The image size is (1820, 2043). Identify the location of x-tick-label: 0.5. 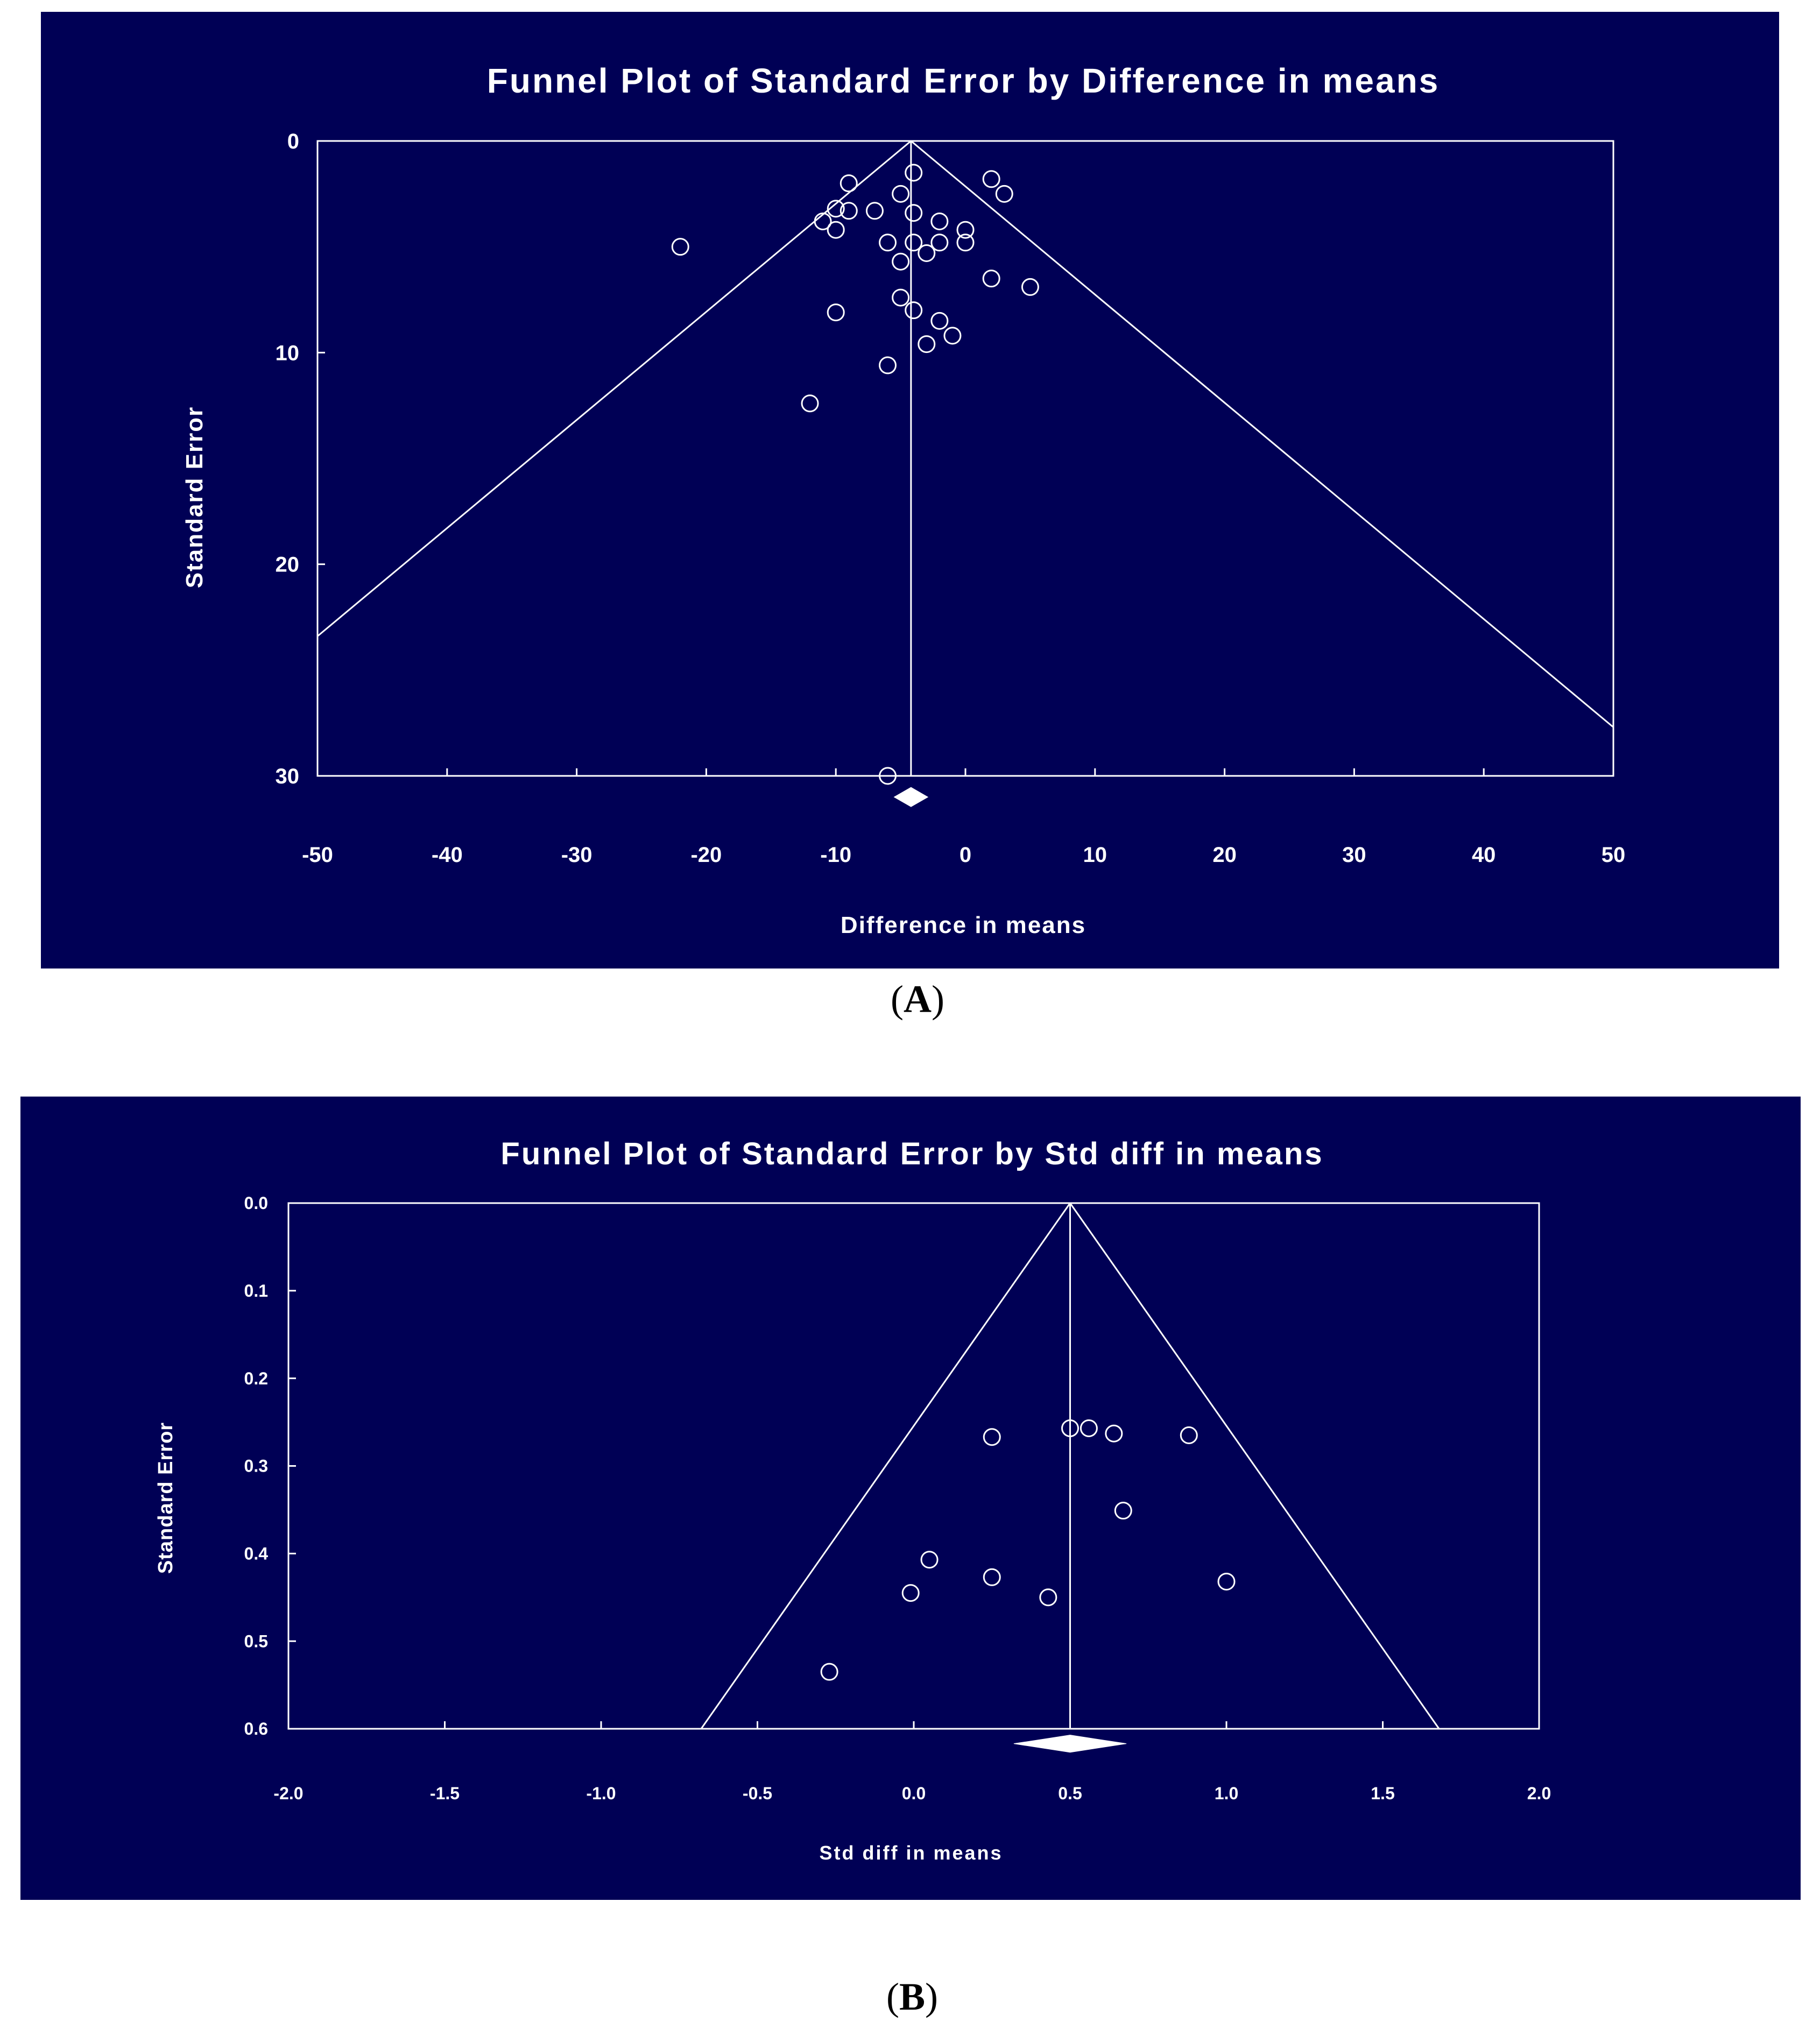
(1070, 1793).